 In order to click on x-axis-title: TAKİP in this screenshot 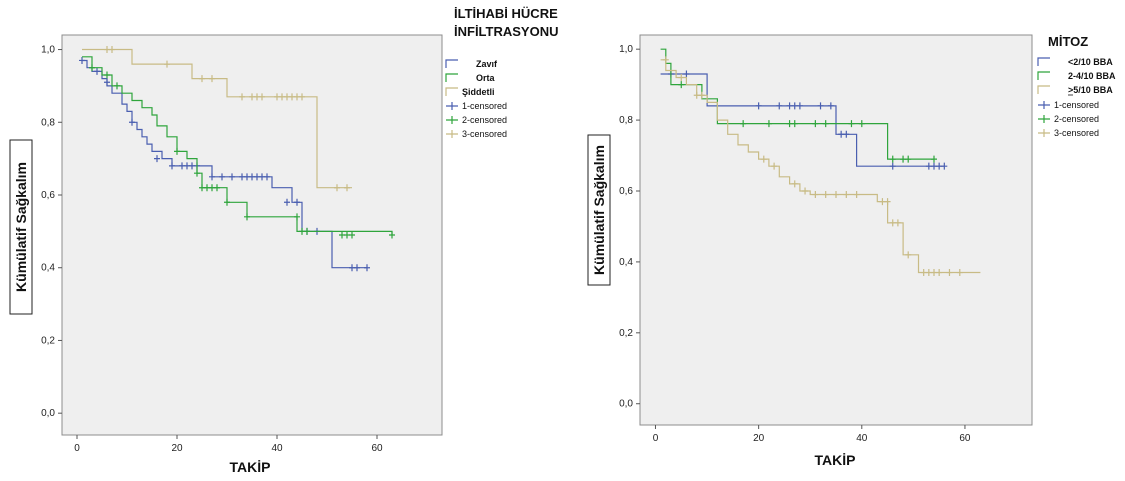, I will do `click(250, 467)`.